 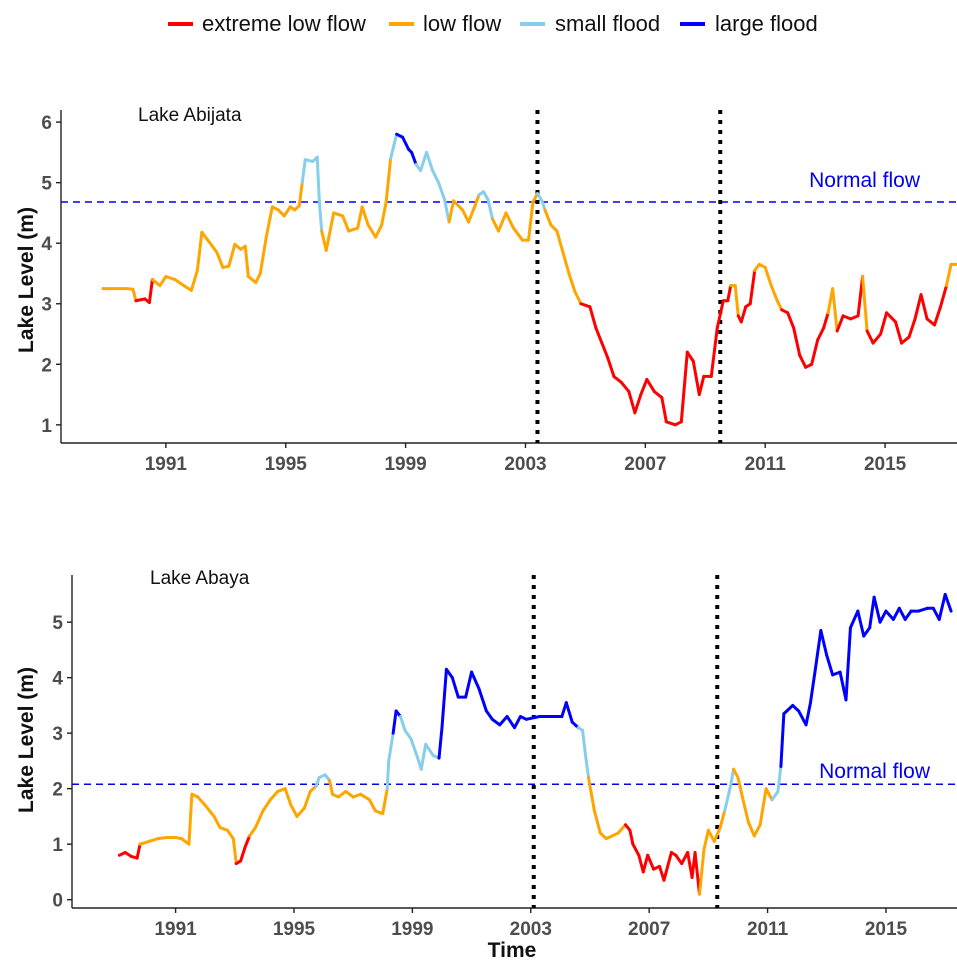 I want to click on y-axis-title: Lake Level (m), so click(x=26, y=740).